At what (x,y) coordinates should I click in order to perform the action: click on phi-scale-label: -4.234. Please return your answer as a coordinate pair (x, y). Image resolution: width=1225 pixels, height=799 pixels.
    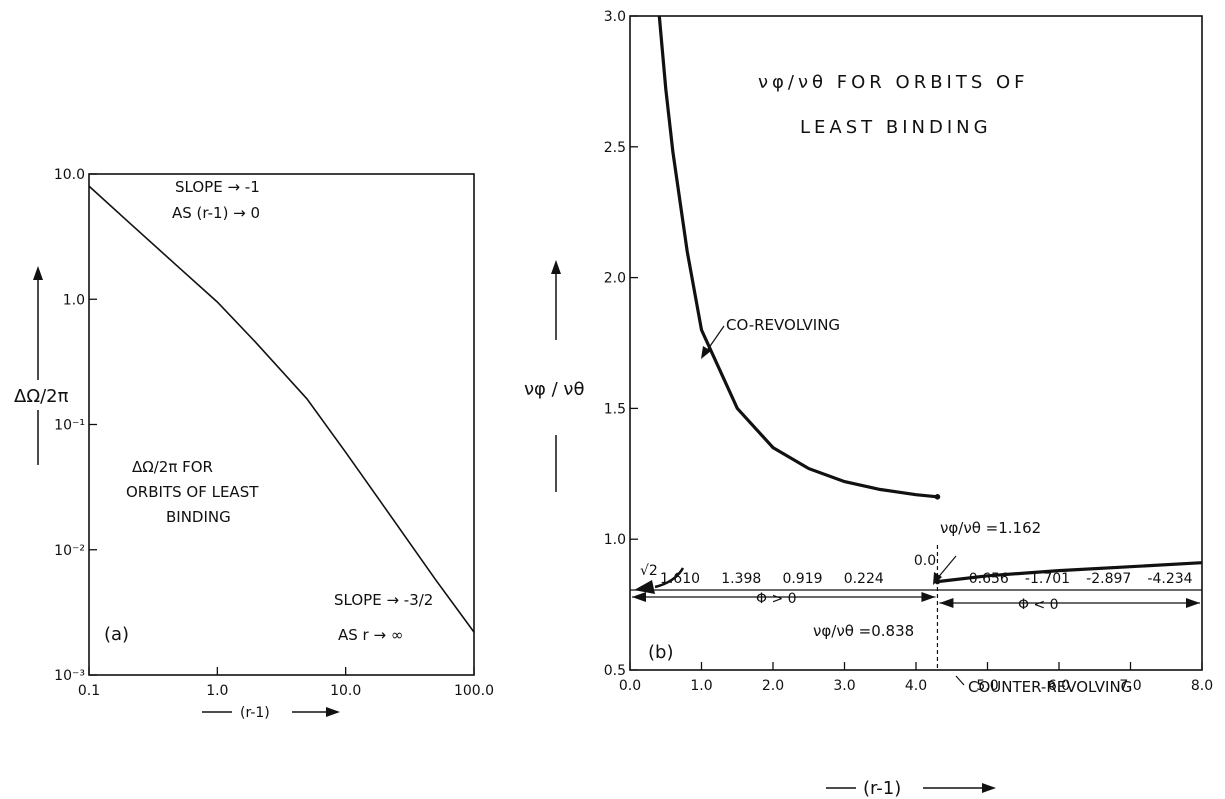
    Looking at the image, I should click on (1169, 579).